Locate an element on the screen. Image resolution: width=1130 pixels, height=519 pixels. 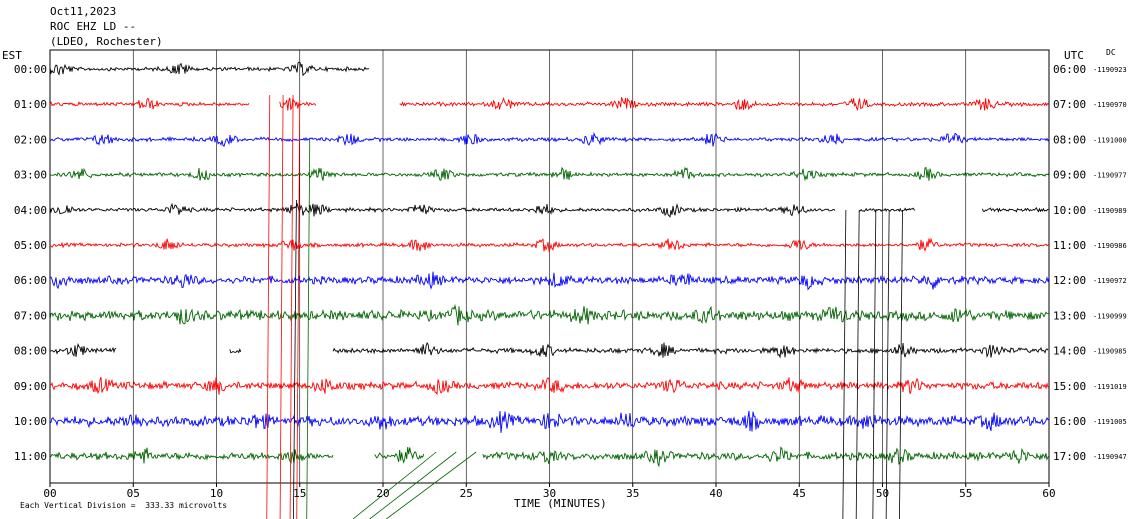
utc-time-label: 15:00 is located at coordinates (1069, 386).